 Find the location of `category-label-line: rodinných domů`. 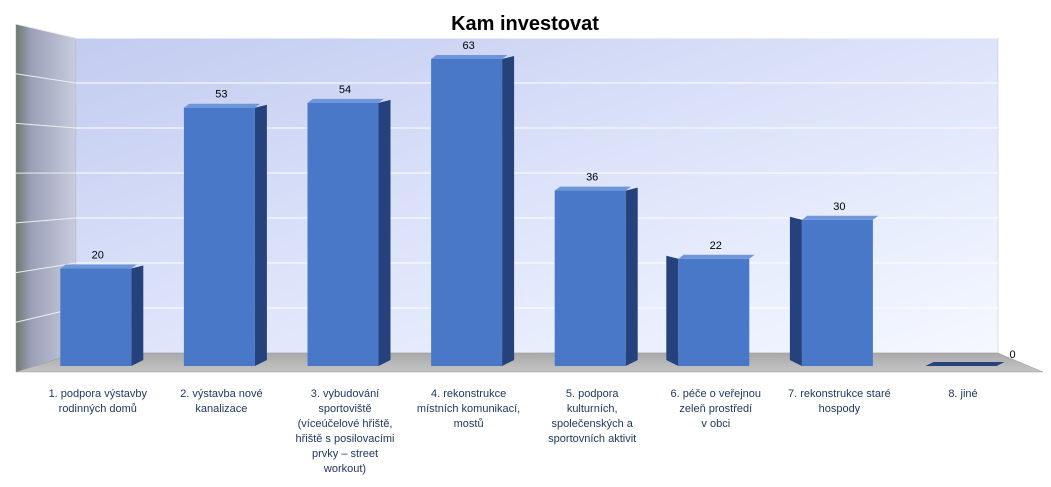

category-label-line: rodinných domů is located at coordinates (98, 409).